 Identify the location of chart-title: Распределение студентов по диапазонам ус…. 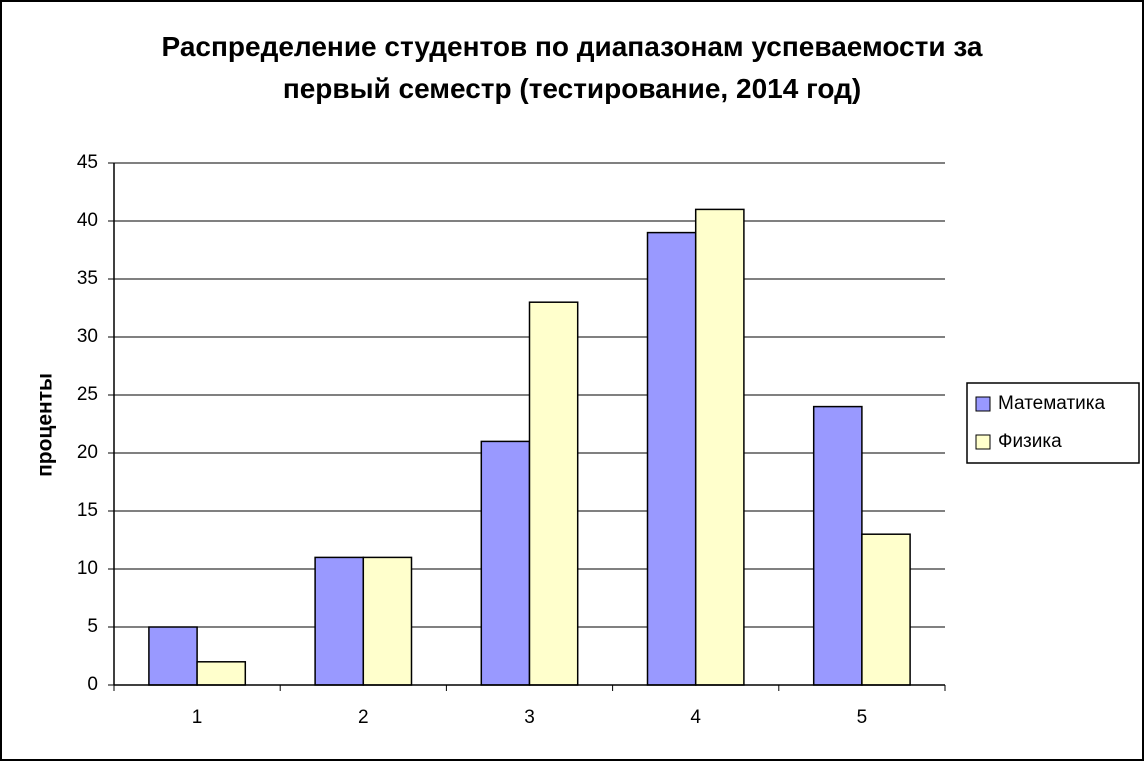
(572, 67).